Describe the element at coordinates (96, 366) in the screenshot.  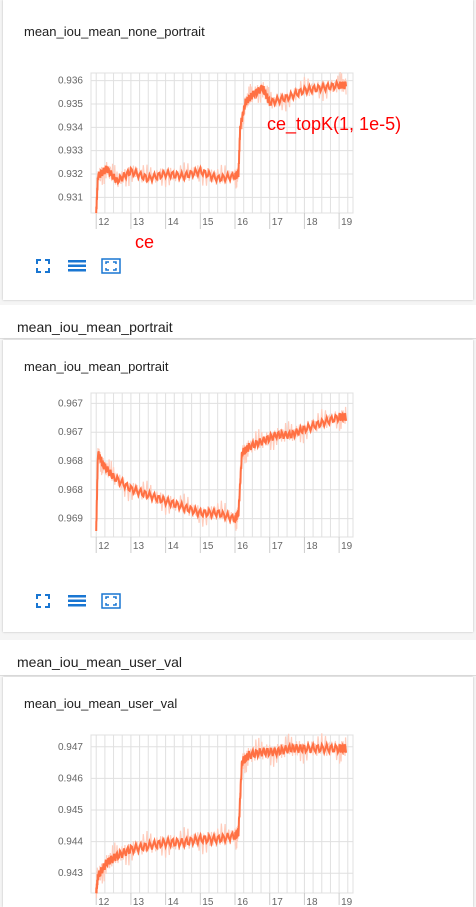
I see `card-title: mean_iou_mean_portrait` at that location.